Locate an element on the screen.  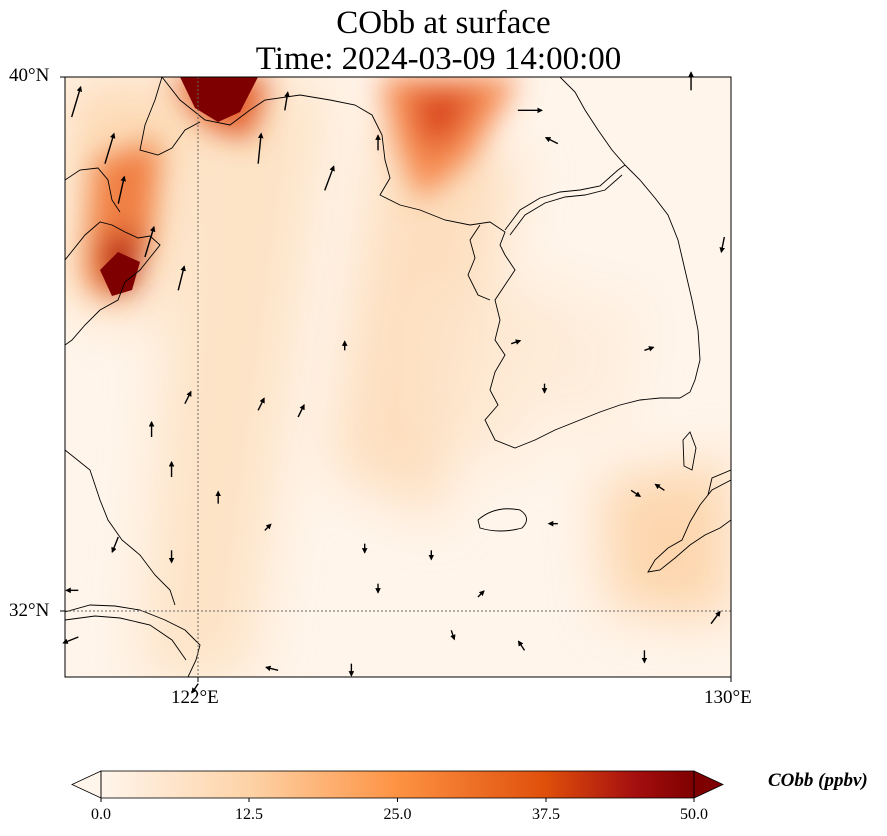
colorbar-tick-label: 25.0 is located at coordinates (397, 814).